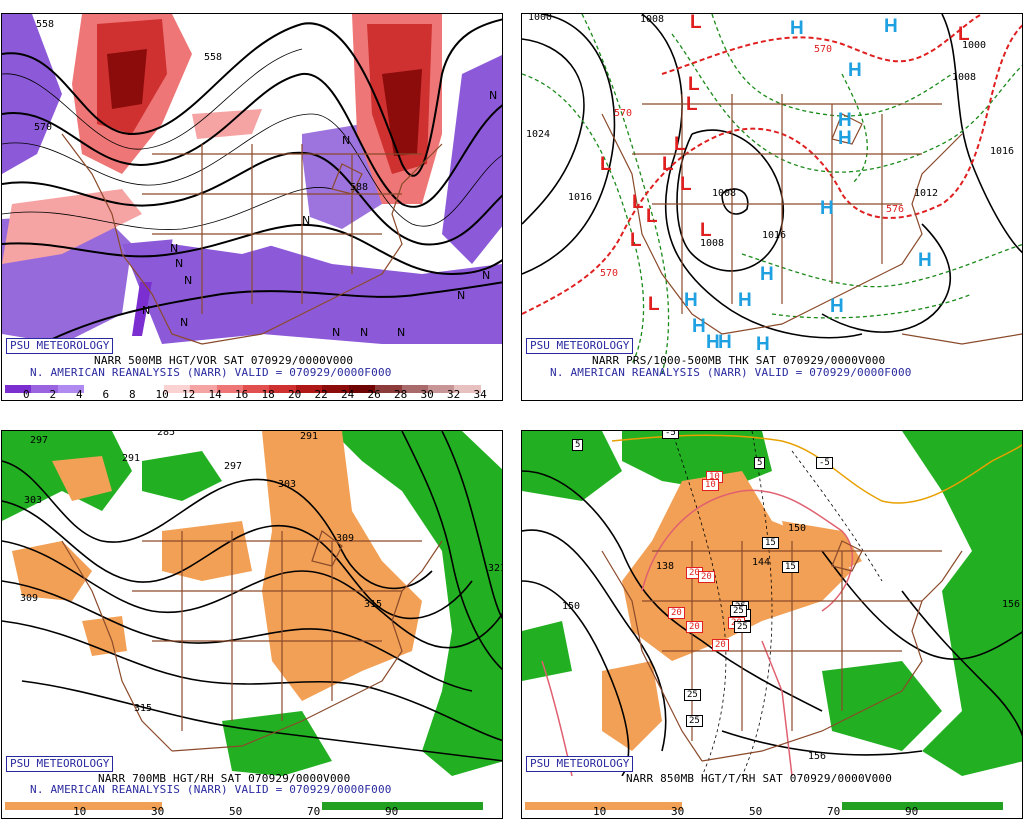 This screenshot has width=1024, height=819. Describe the element at coordinates (233, 466) in the screenshot. I see `contour-label: 297` at that location.